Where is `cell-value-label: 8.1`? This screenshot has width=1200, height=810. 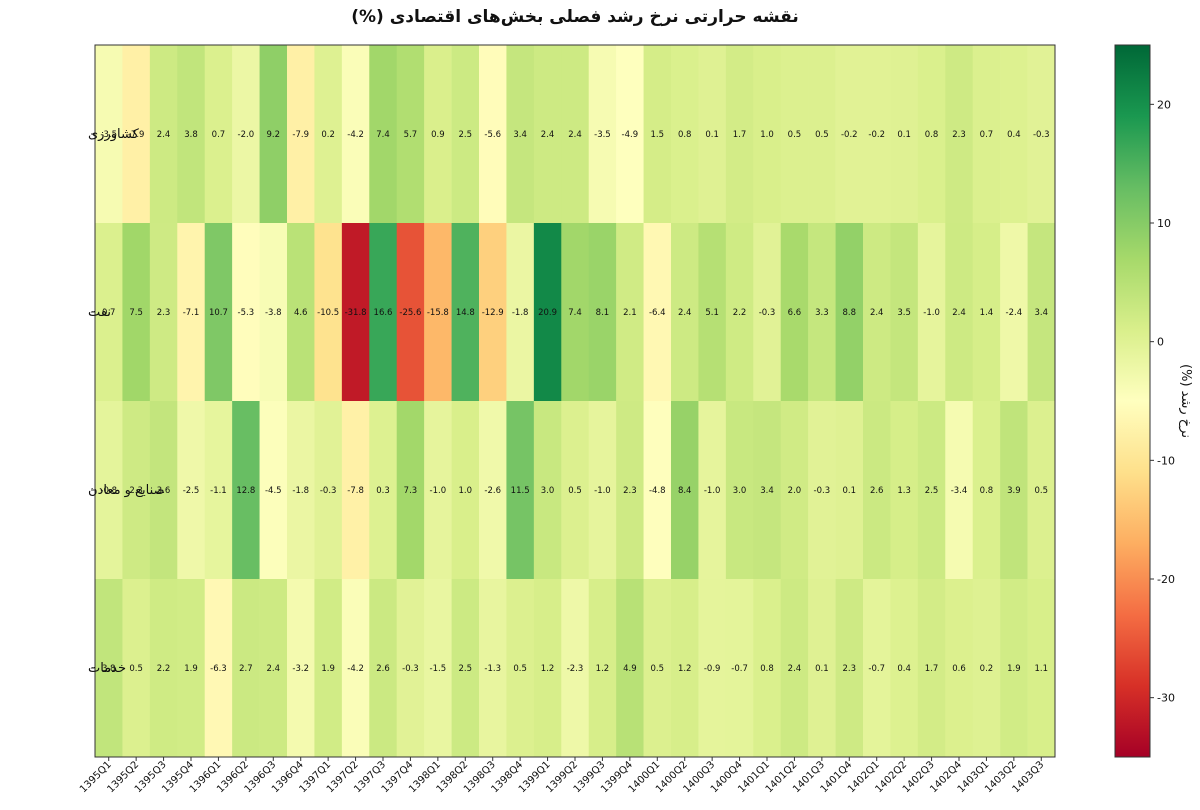 cell-value-label: 8.1 is located at coordinates (603, 313).